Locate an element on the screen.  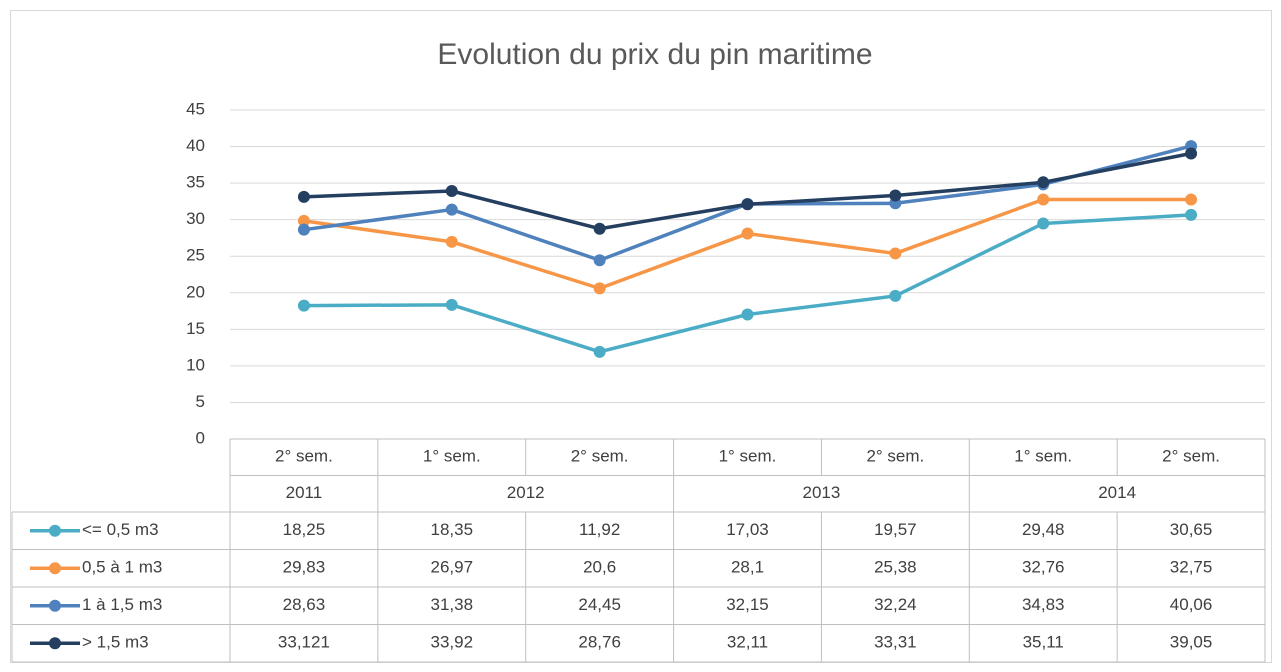
table-value: 39,05 is located at coordinates (1191, 642).